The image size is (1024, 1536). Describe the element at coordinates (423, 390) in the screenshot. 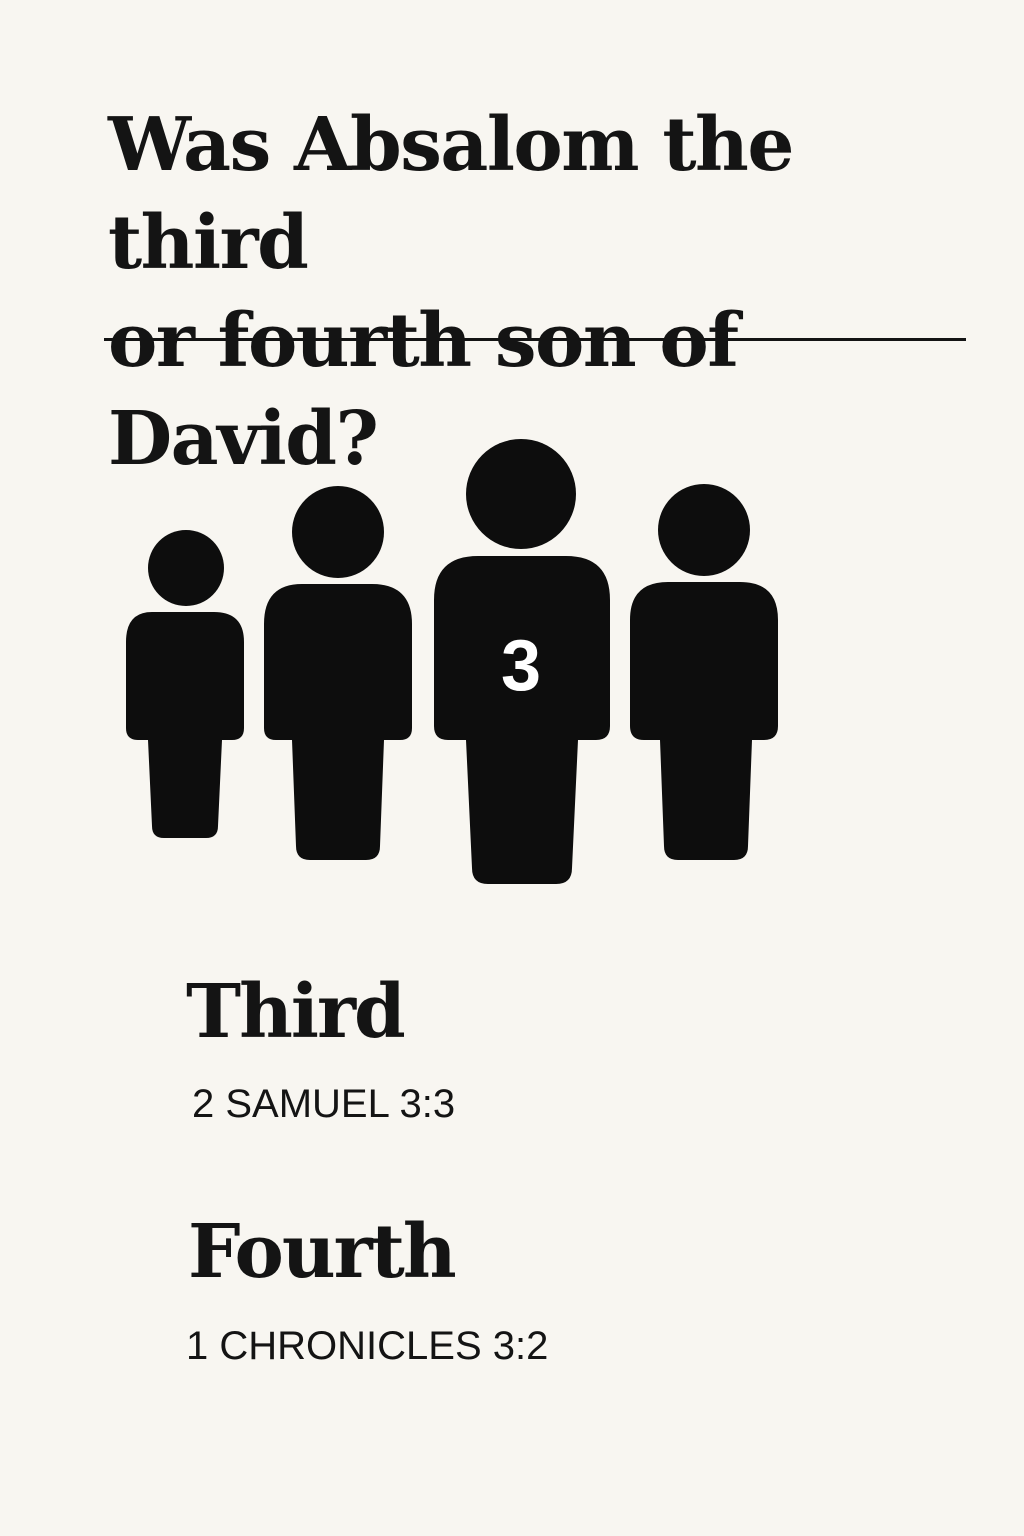

I see `question-line-2: or fourth son of David?` at that location.